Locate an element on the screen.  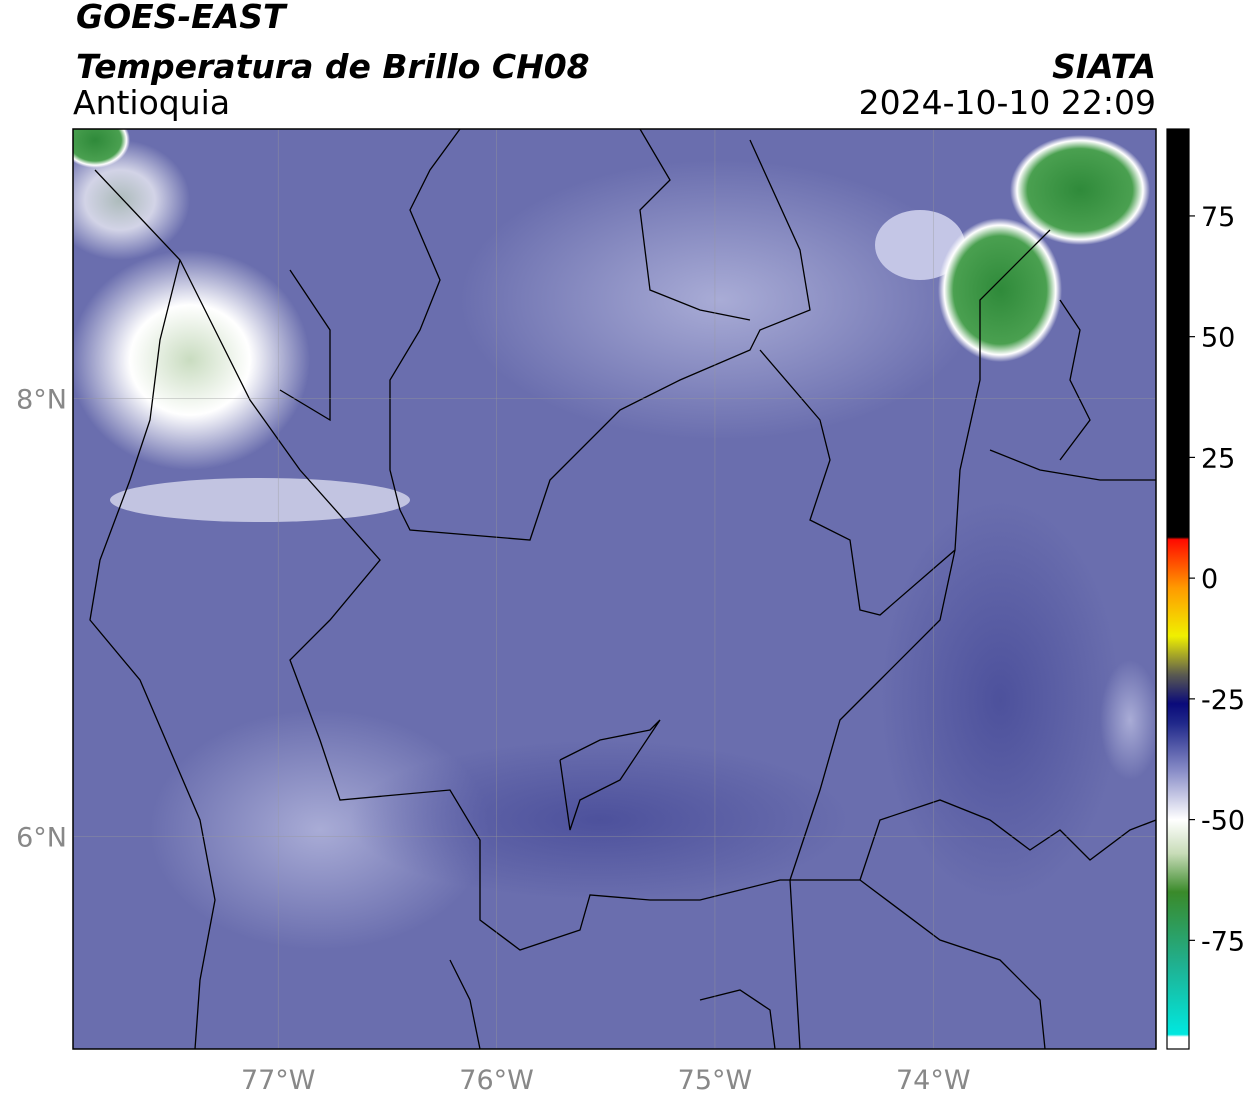
colorbar-tick-label: 75 is located at coordinates (1218, 217).